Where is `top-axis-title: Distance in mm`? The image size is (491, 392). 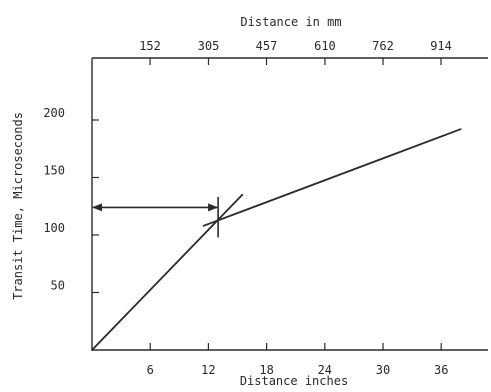
top-axis-title: Distance in mm is located at coordinates (290, 22).